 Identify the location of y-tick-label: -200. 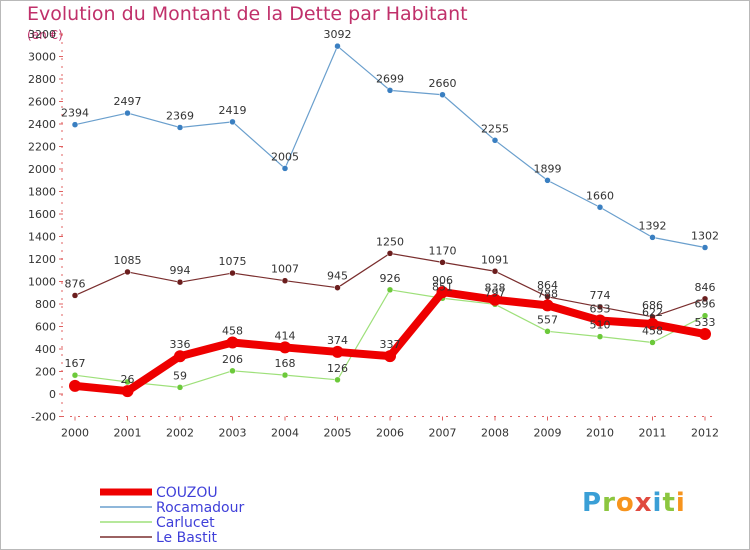
(43, 417).